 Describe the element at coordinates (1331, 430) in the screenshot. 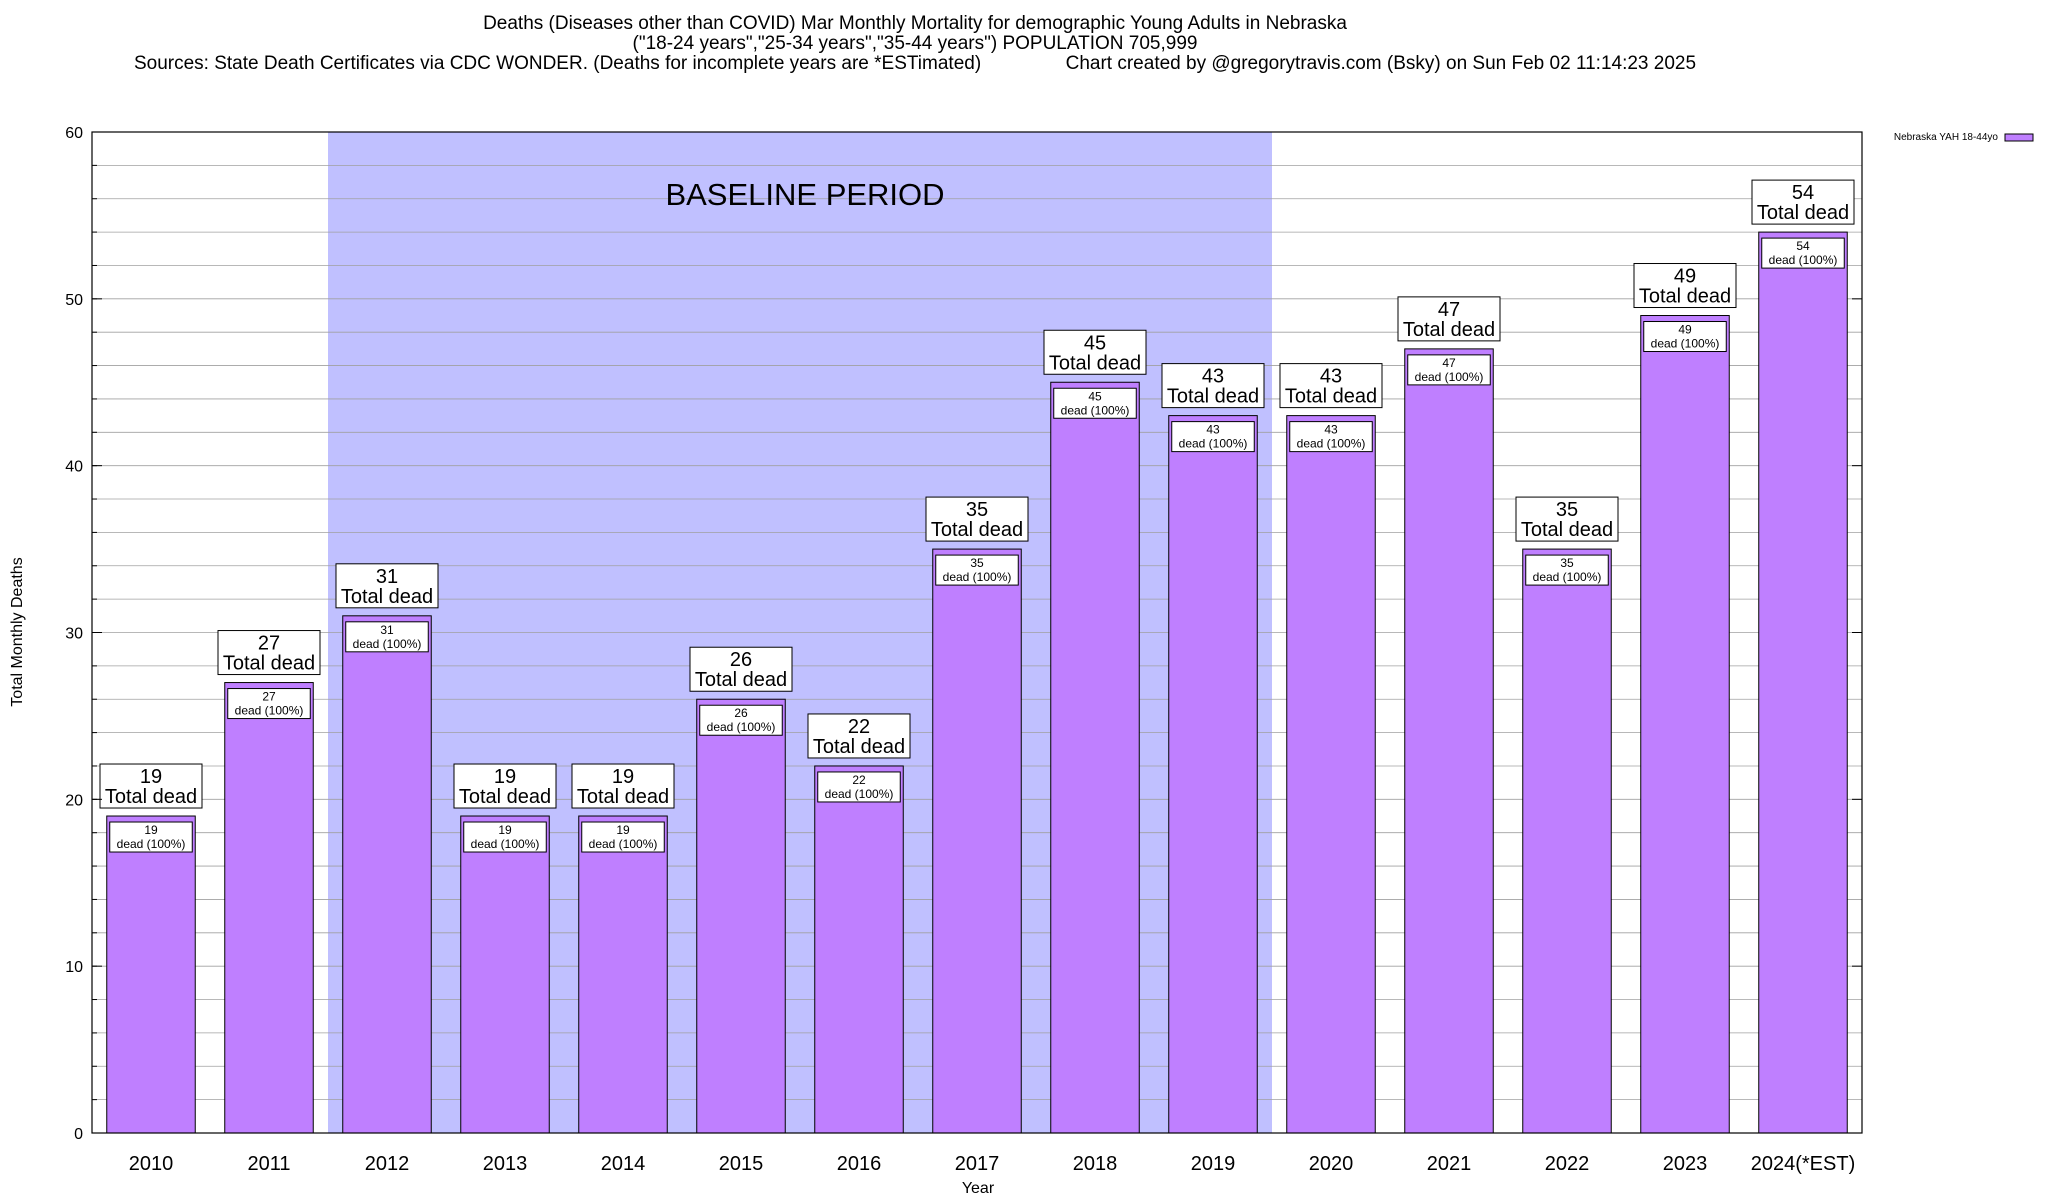

I see `bar-inner-value-label: 43` at that location.